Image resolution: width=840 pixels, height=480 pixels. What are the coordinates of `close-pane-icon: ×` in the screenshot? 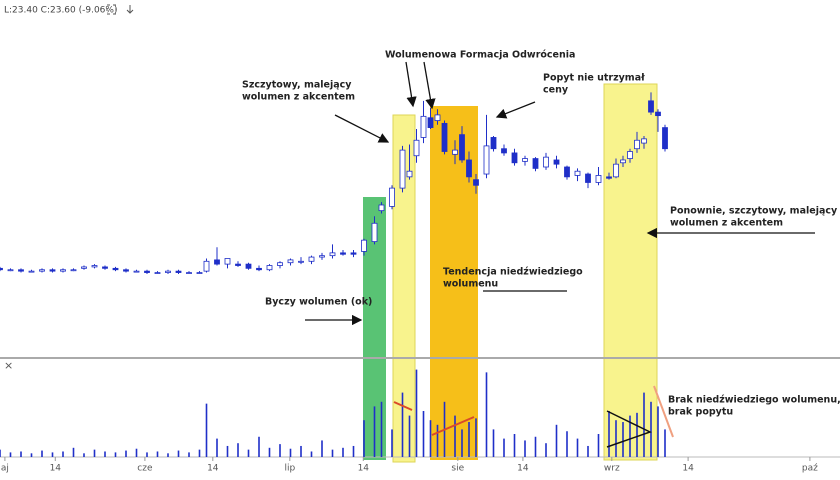 It's located at (8, 365).